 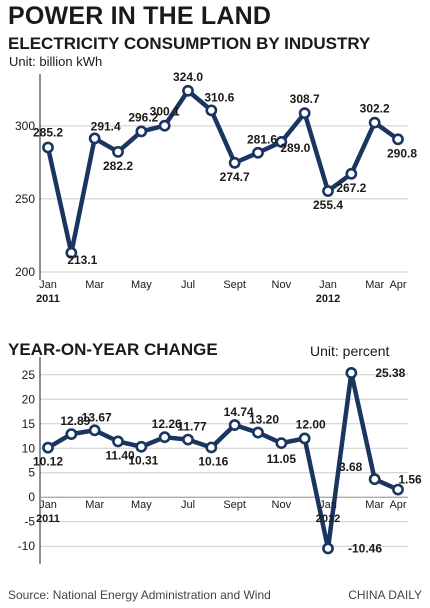 What do you see at coordinates (305, 99) in the screenshot?
I see `chart1-data-label: 308.7` at bounding box center [305, 99].